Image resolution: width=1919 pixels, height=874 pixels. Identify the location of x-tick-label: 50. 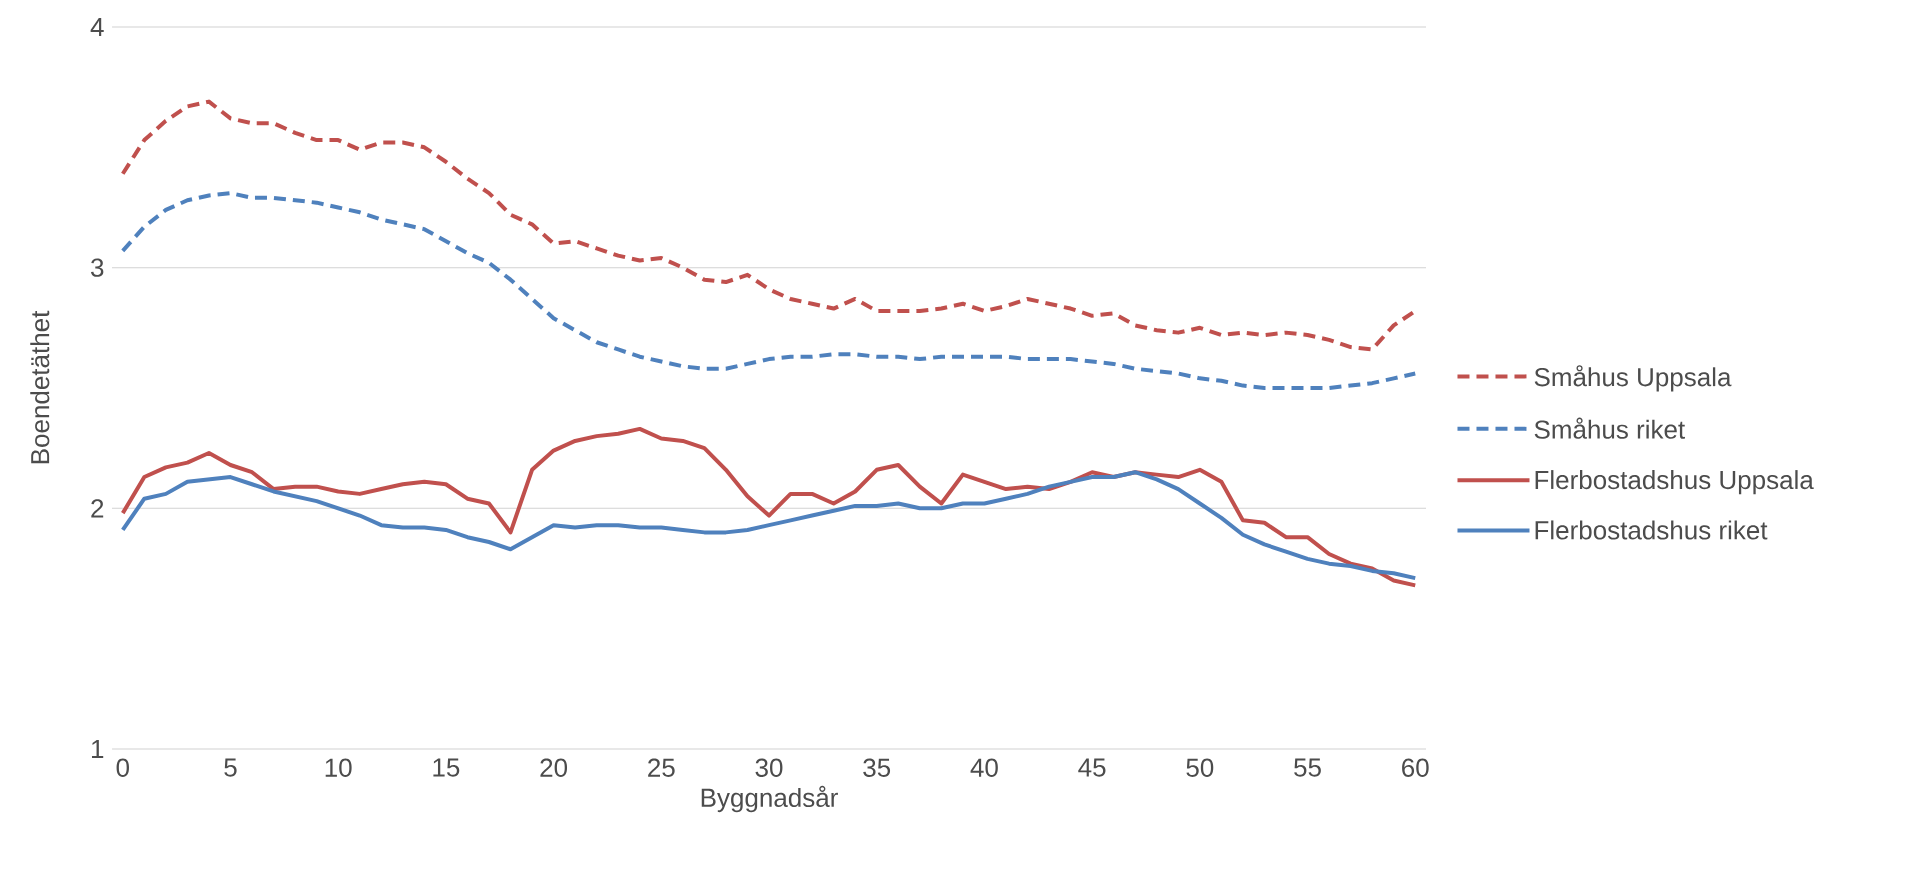
(1200, 767).